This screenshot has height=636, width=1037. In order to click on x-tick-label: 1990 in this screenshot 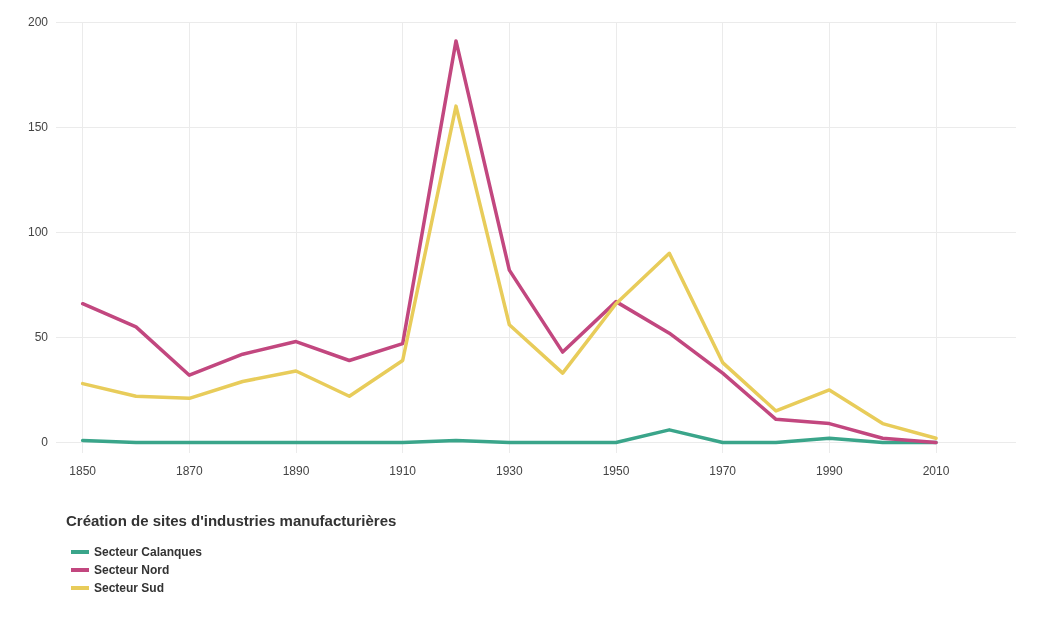, I will do `click(829, 471)`.